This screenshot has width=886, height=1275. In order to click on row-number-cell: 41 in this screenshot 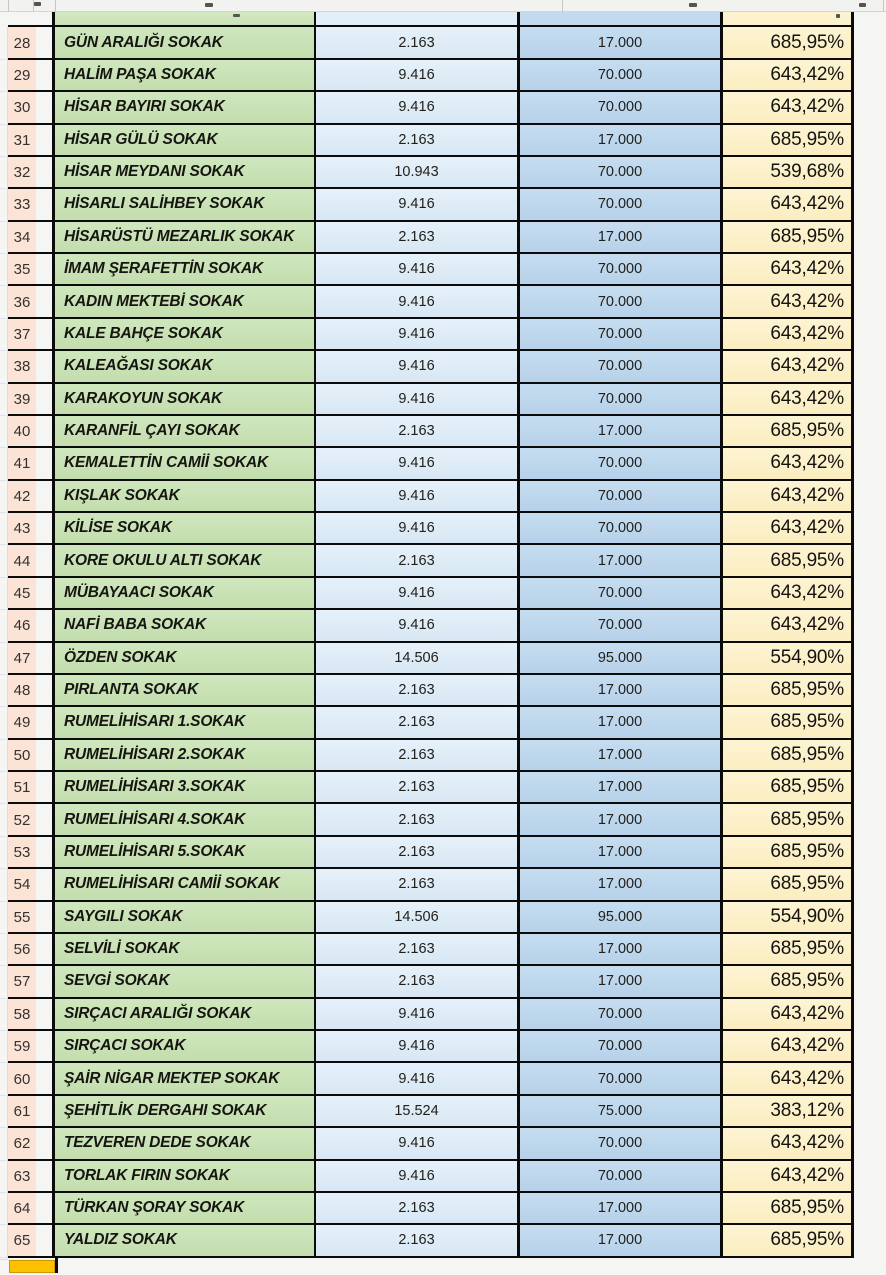, I will do `click(22, 464)`.